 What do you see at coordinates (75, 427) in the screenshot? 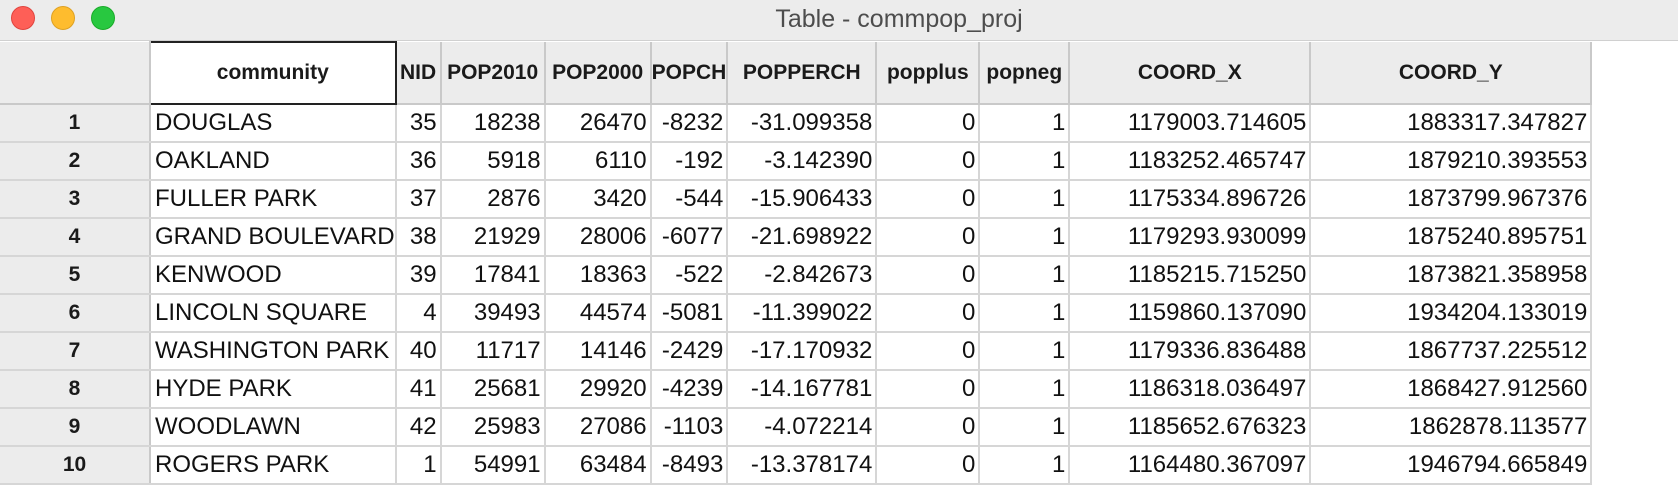
I see `row-header: 9` at bounding box center [75, 427].